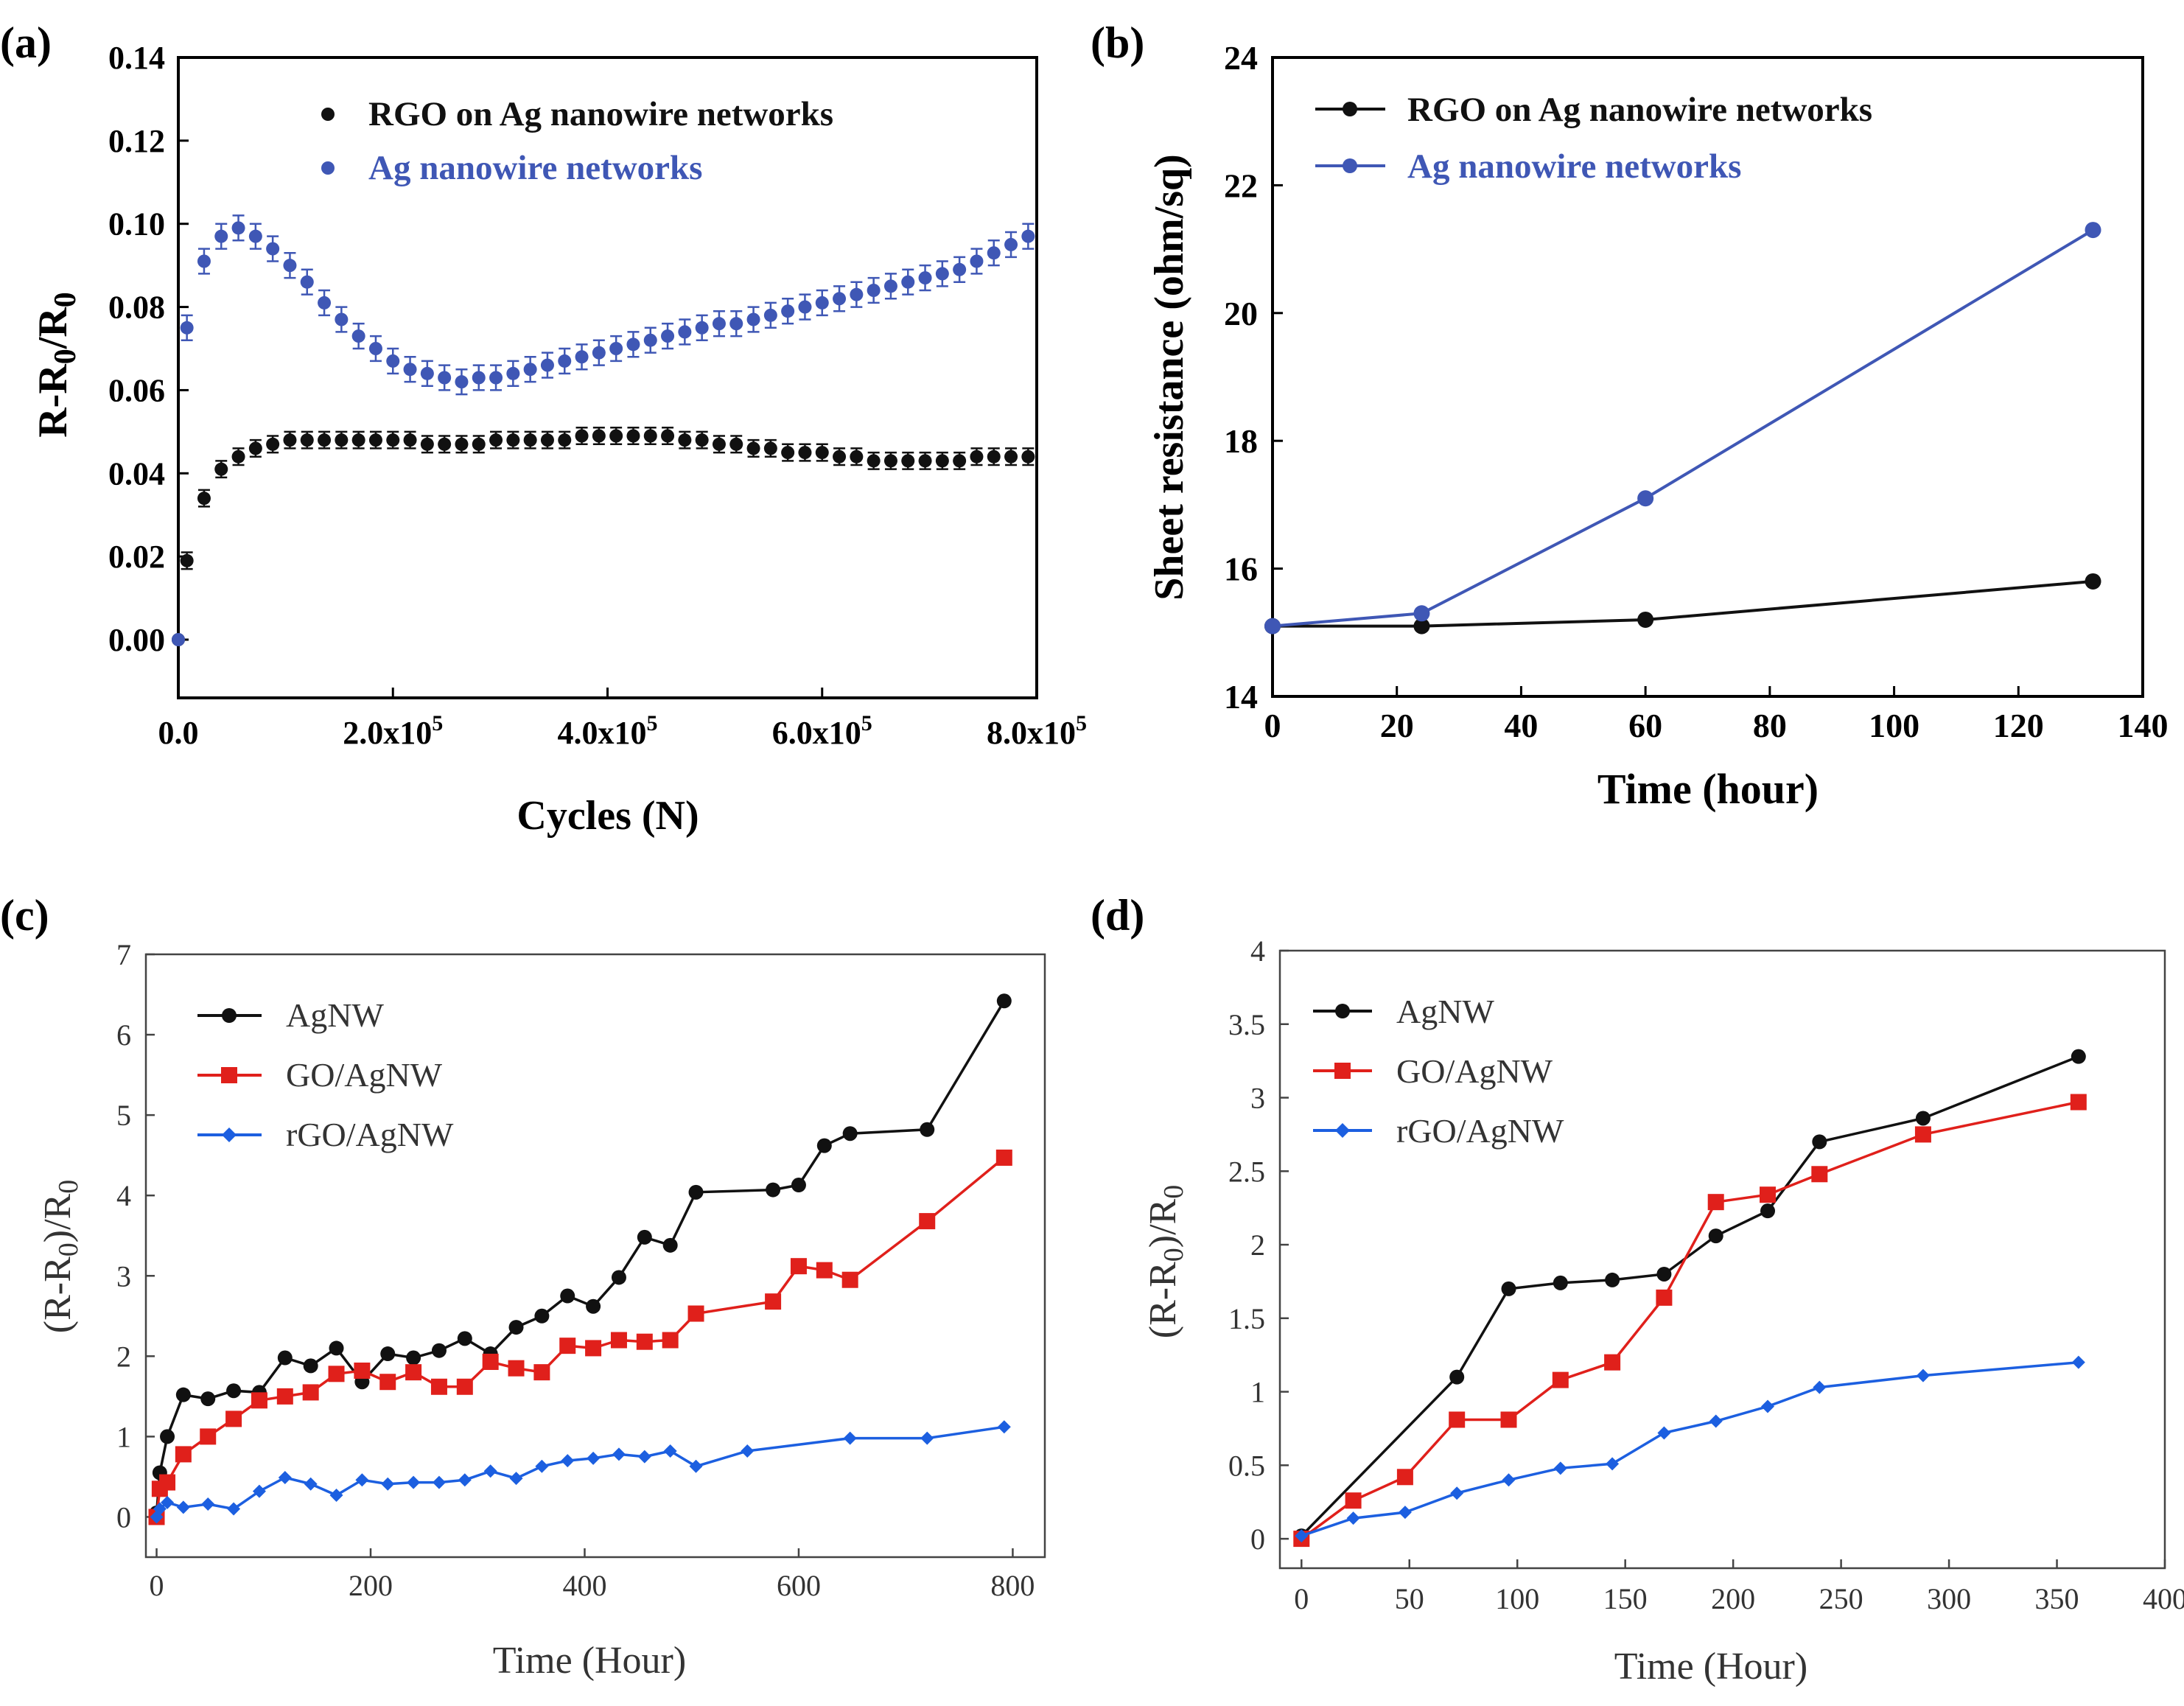  I want to click on y-tick-label-b-4: 22, so click(1241, 185).